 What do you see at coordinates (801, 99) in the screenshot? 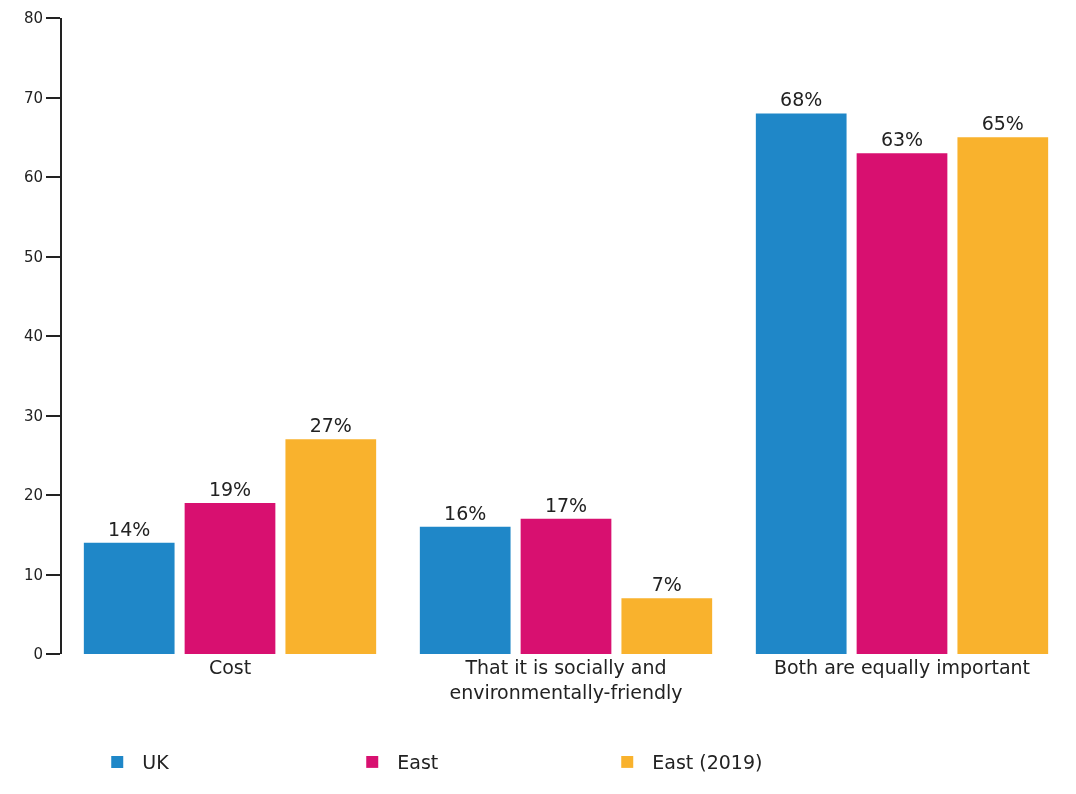
I see `data-label: 68%` at bounding box center [801, 99].